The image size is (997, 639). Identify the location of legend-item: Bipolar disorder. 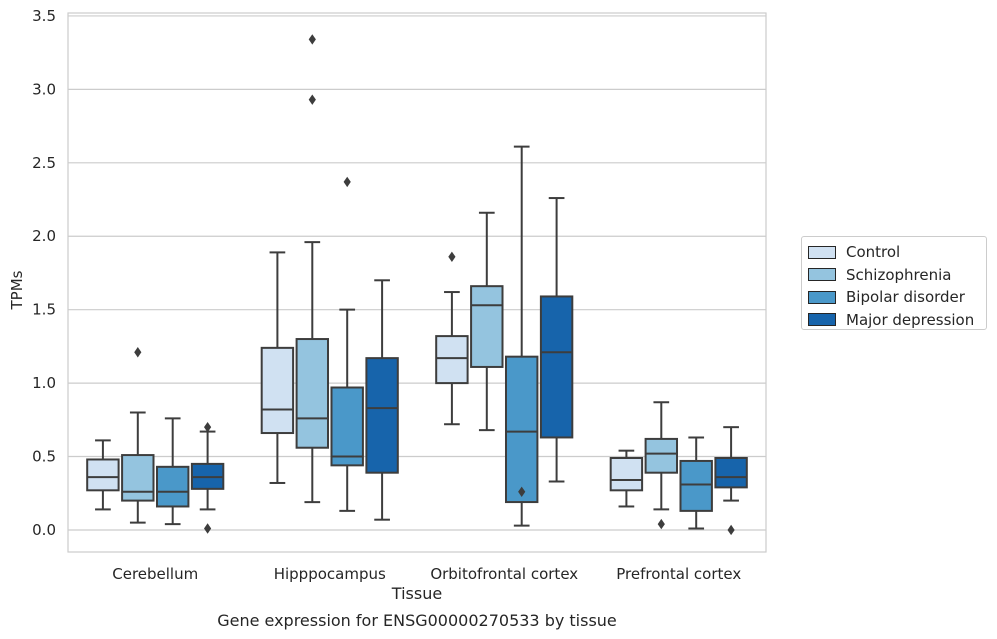
(897, 297).